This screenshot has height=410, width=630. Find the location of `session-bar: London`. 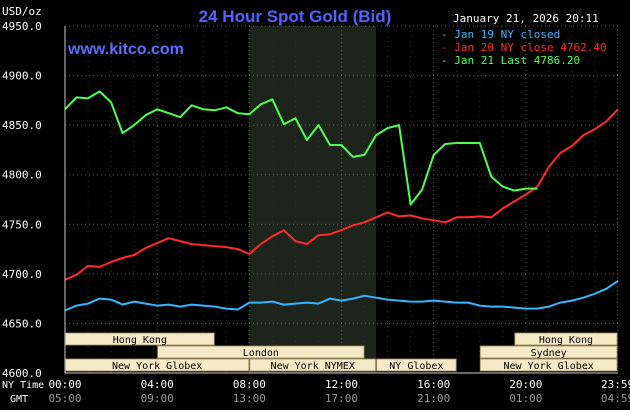

session-bar: London is located at coordinates (261, 352).